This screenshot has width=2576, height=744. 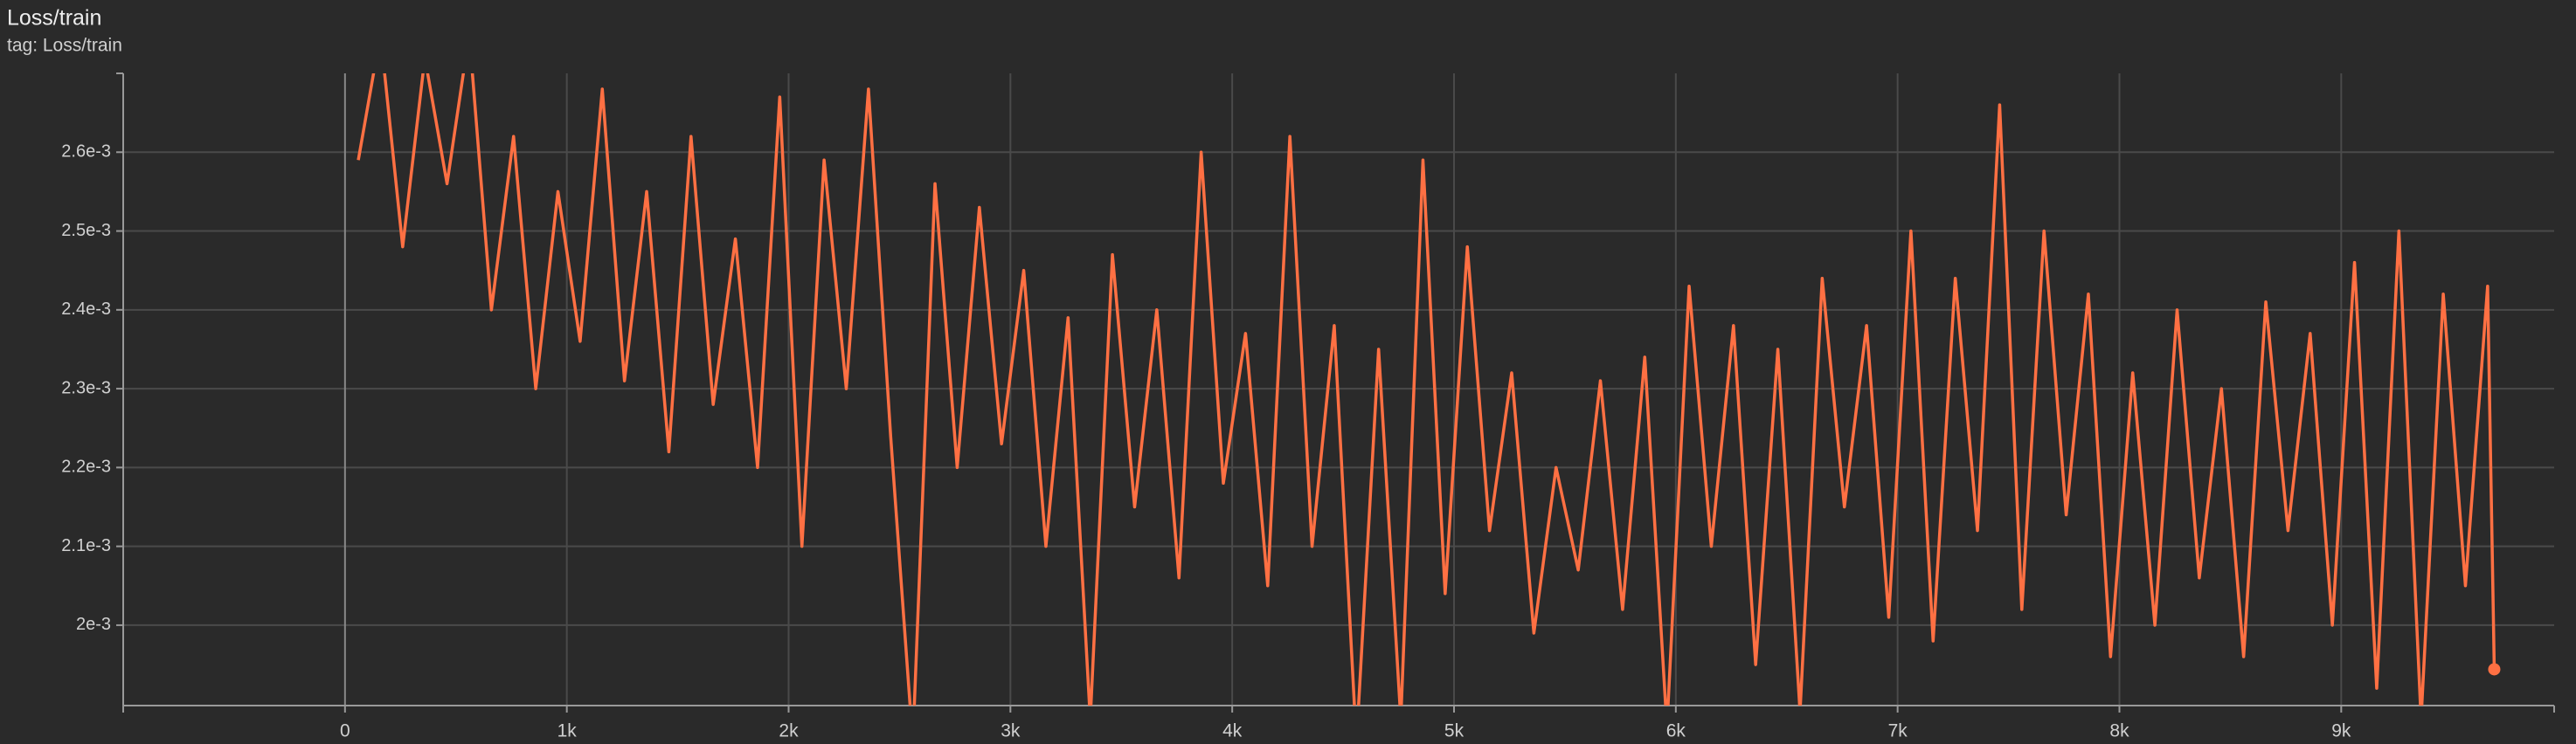 What do you see at coordinates (93, 624) in the screenshot?
I see `y-tick-label: 2e-3` at bounding box center [93, 624].